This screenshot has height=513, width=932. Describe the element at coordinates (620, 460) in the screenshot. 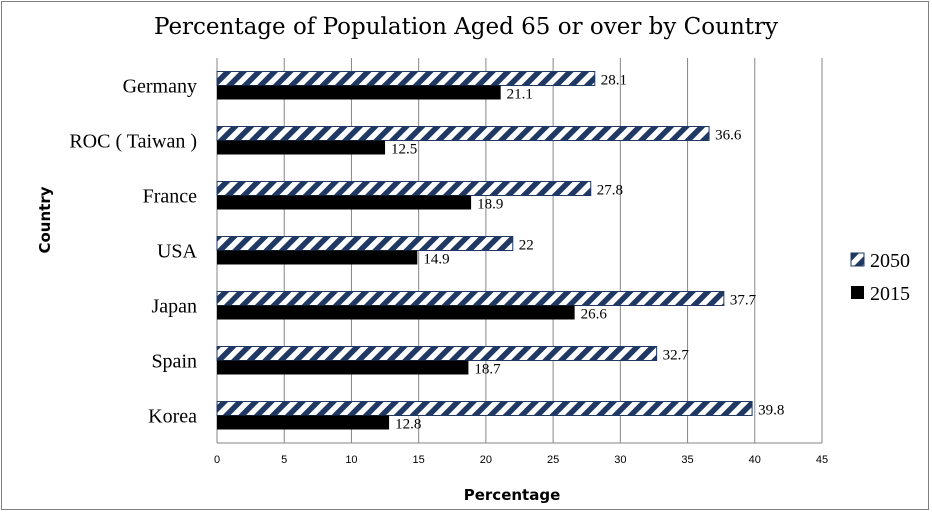

I see `x-tick-label: 30` at that location.